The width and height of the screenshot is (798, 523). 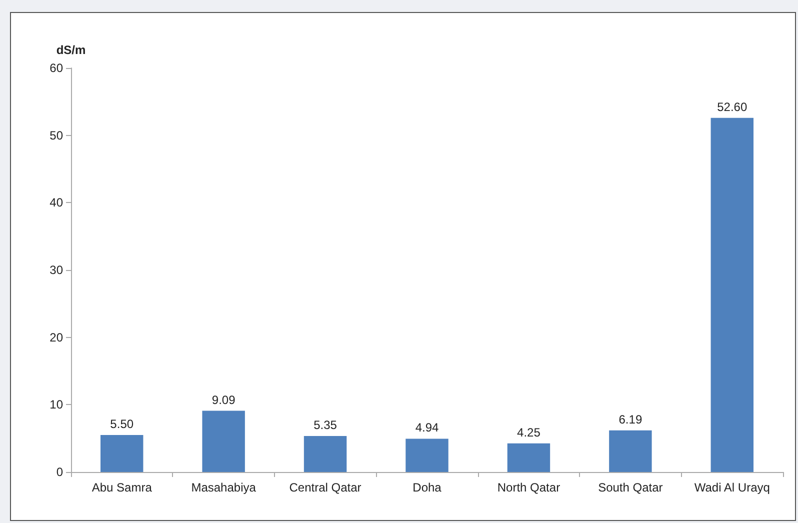 I want to click on data-label: 5.35, so click(x=326, y=425).